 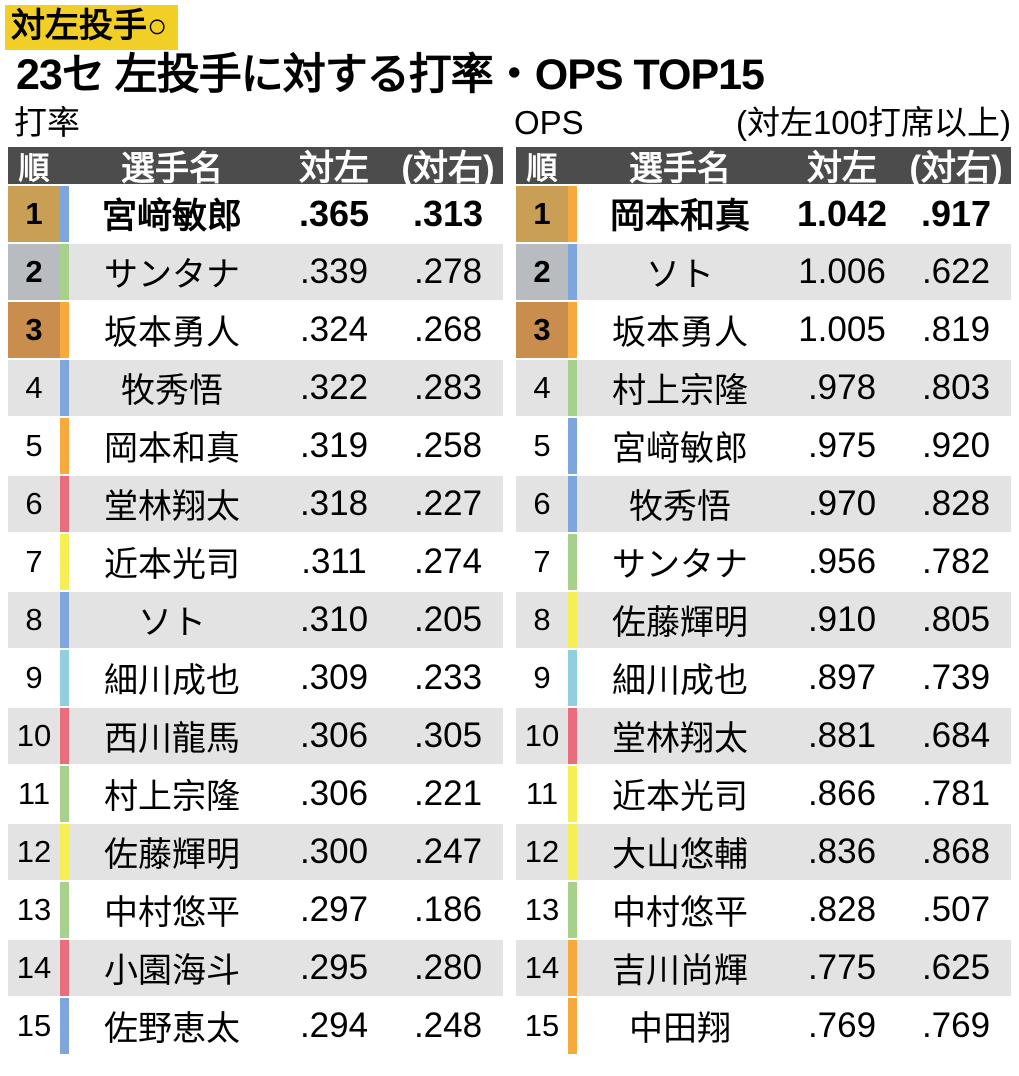 I want to click on vs-right-value: .781, so click(x=956, y=793).